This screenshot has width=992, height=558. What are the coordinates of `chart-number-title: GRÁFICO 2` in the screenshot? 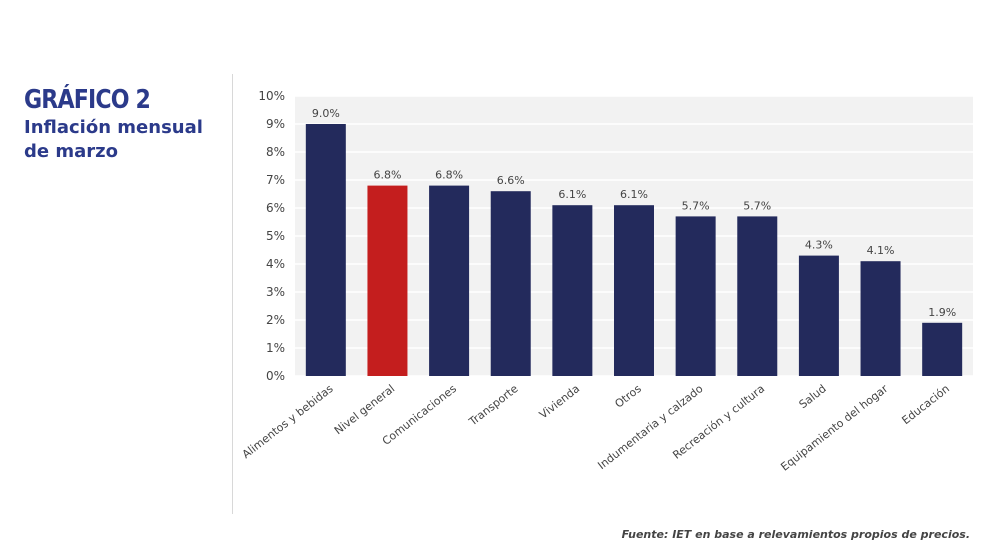 It's located at (87, 100).